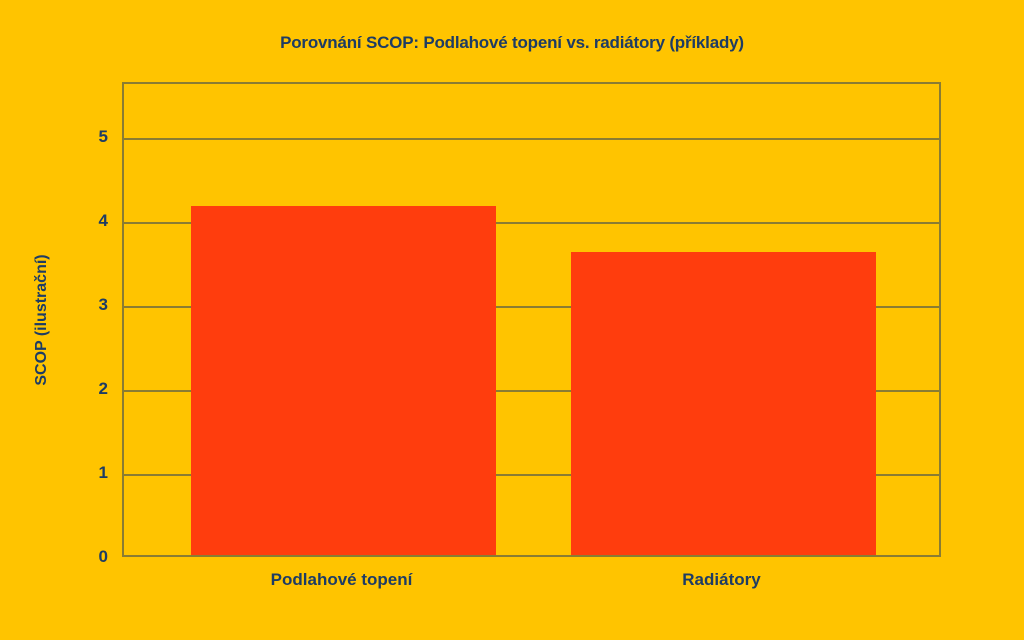  Describe the element at coordinates (103, 472) in the screenshot. I see `y-tick-label: 1` at that location.